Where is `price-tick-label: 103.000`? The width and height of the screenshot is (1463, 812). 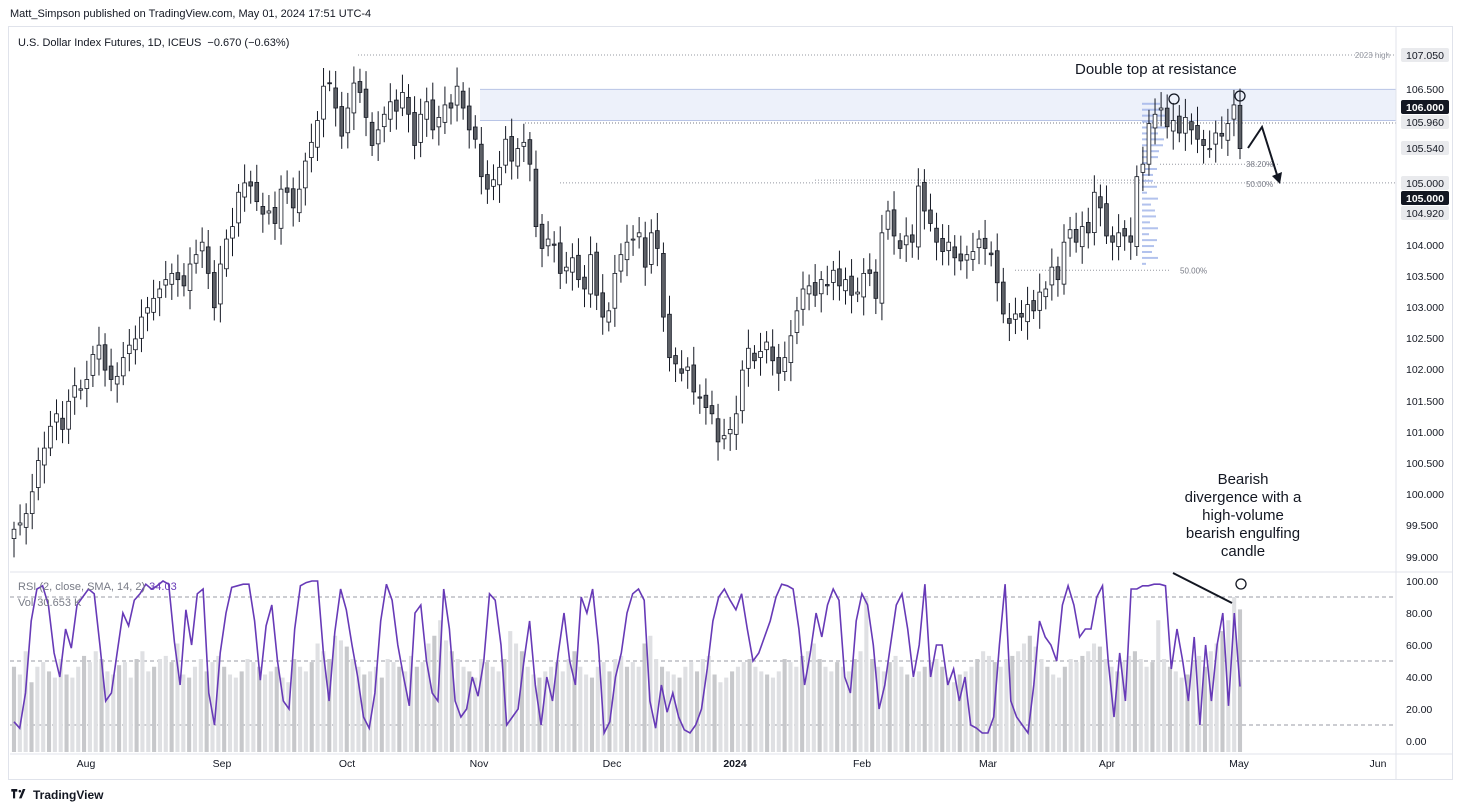 price-tick-label: 103.000 is located at coordinates (1425, 308).